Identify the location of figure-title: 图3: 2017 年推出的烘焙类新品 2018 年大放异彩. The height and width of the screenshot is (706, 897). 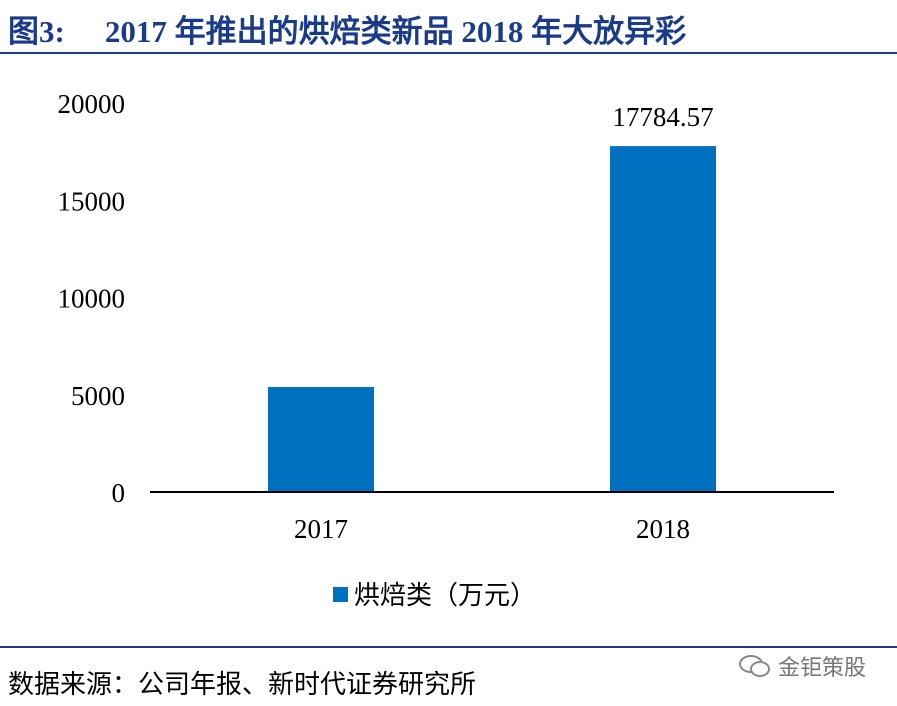
(347, 28).